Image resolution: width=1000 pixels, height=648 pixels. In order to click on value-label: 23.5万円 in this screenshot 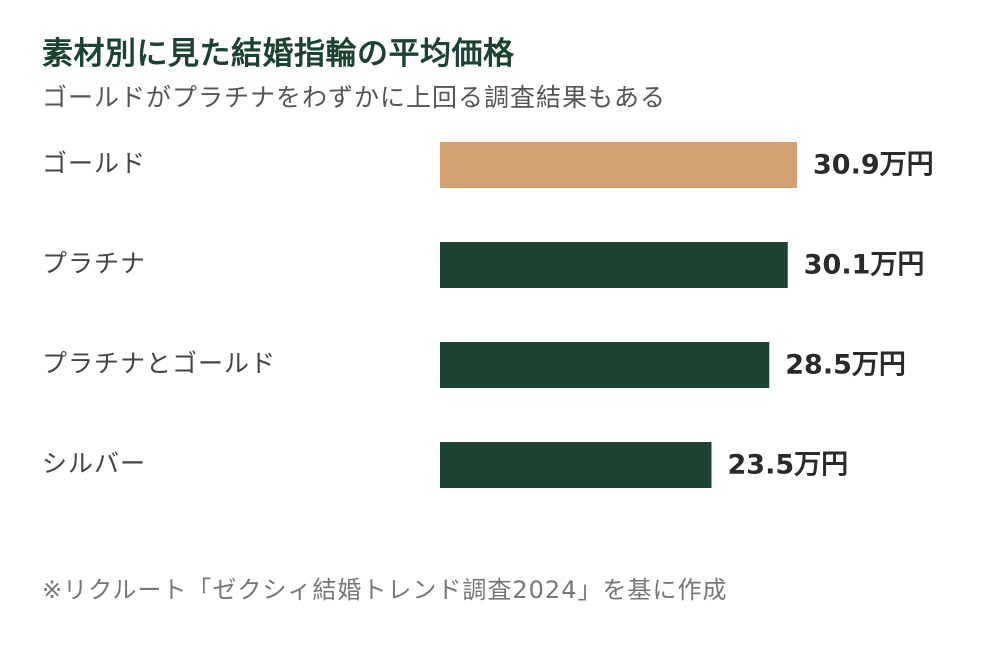, I will do `click(788, 465)`.